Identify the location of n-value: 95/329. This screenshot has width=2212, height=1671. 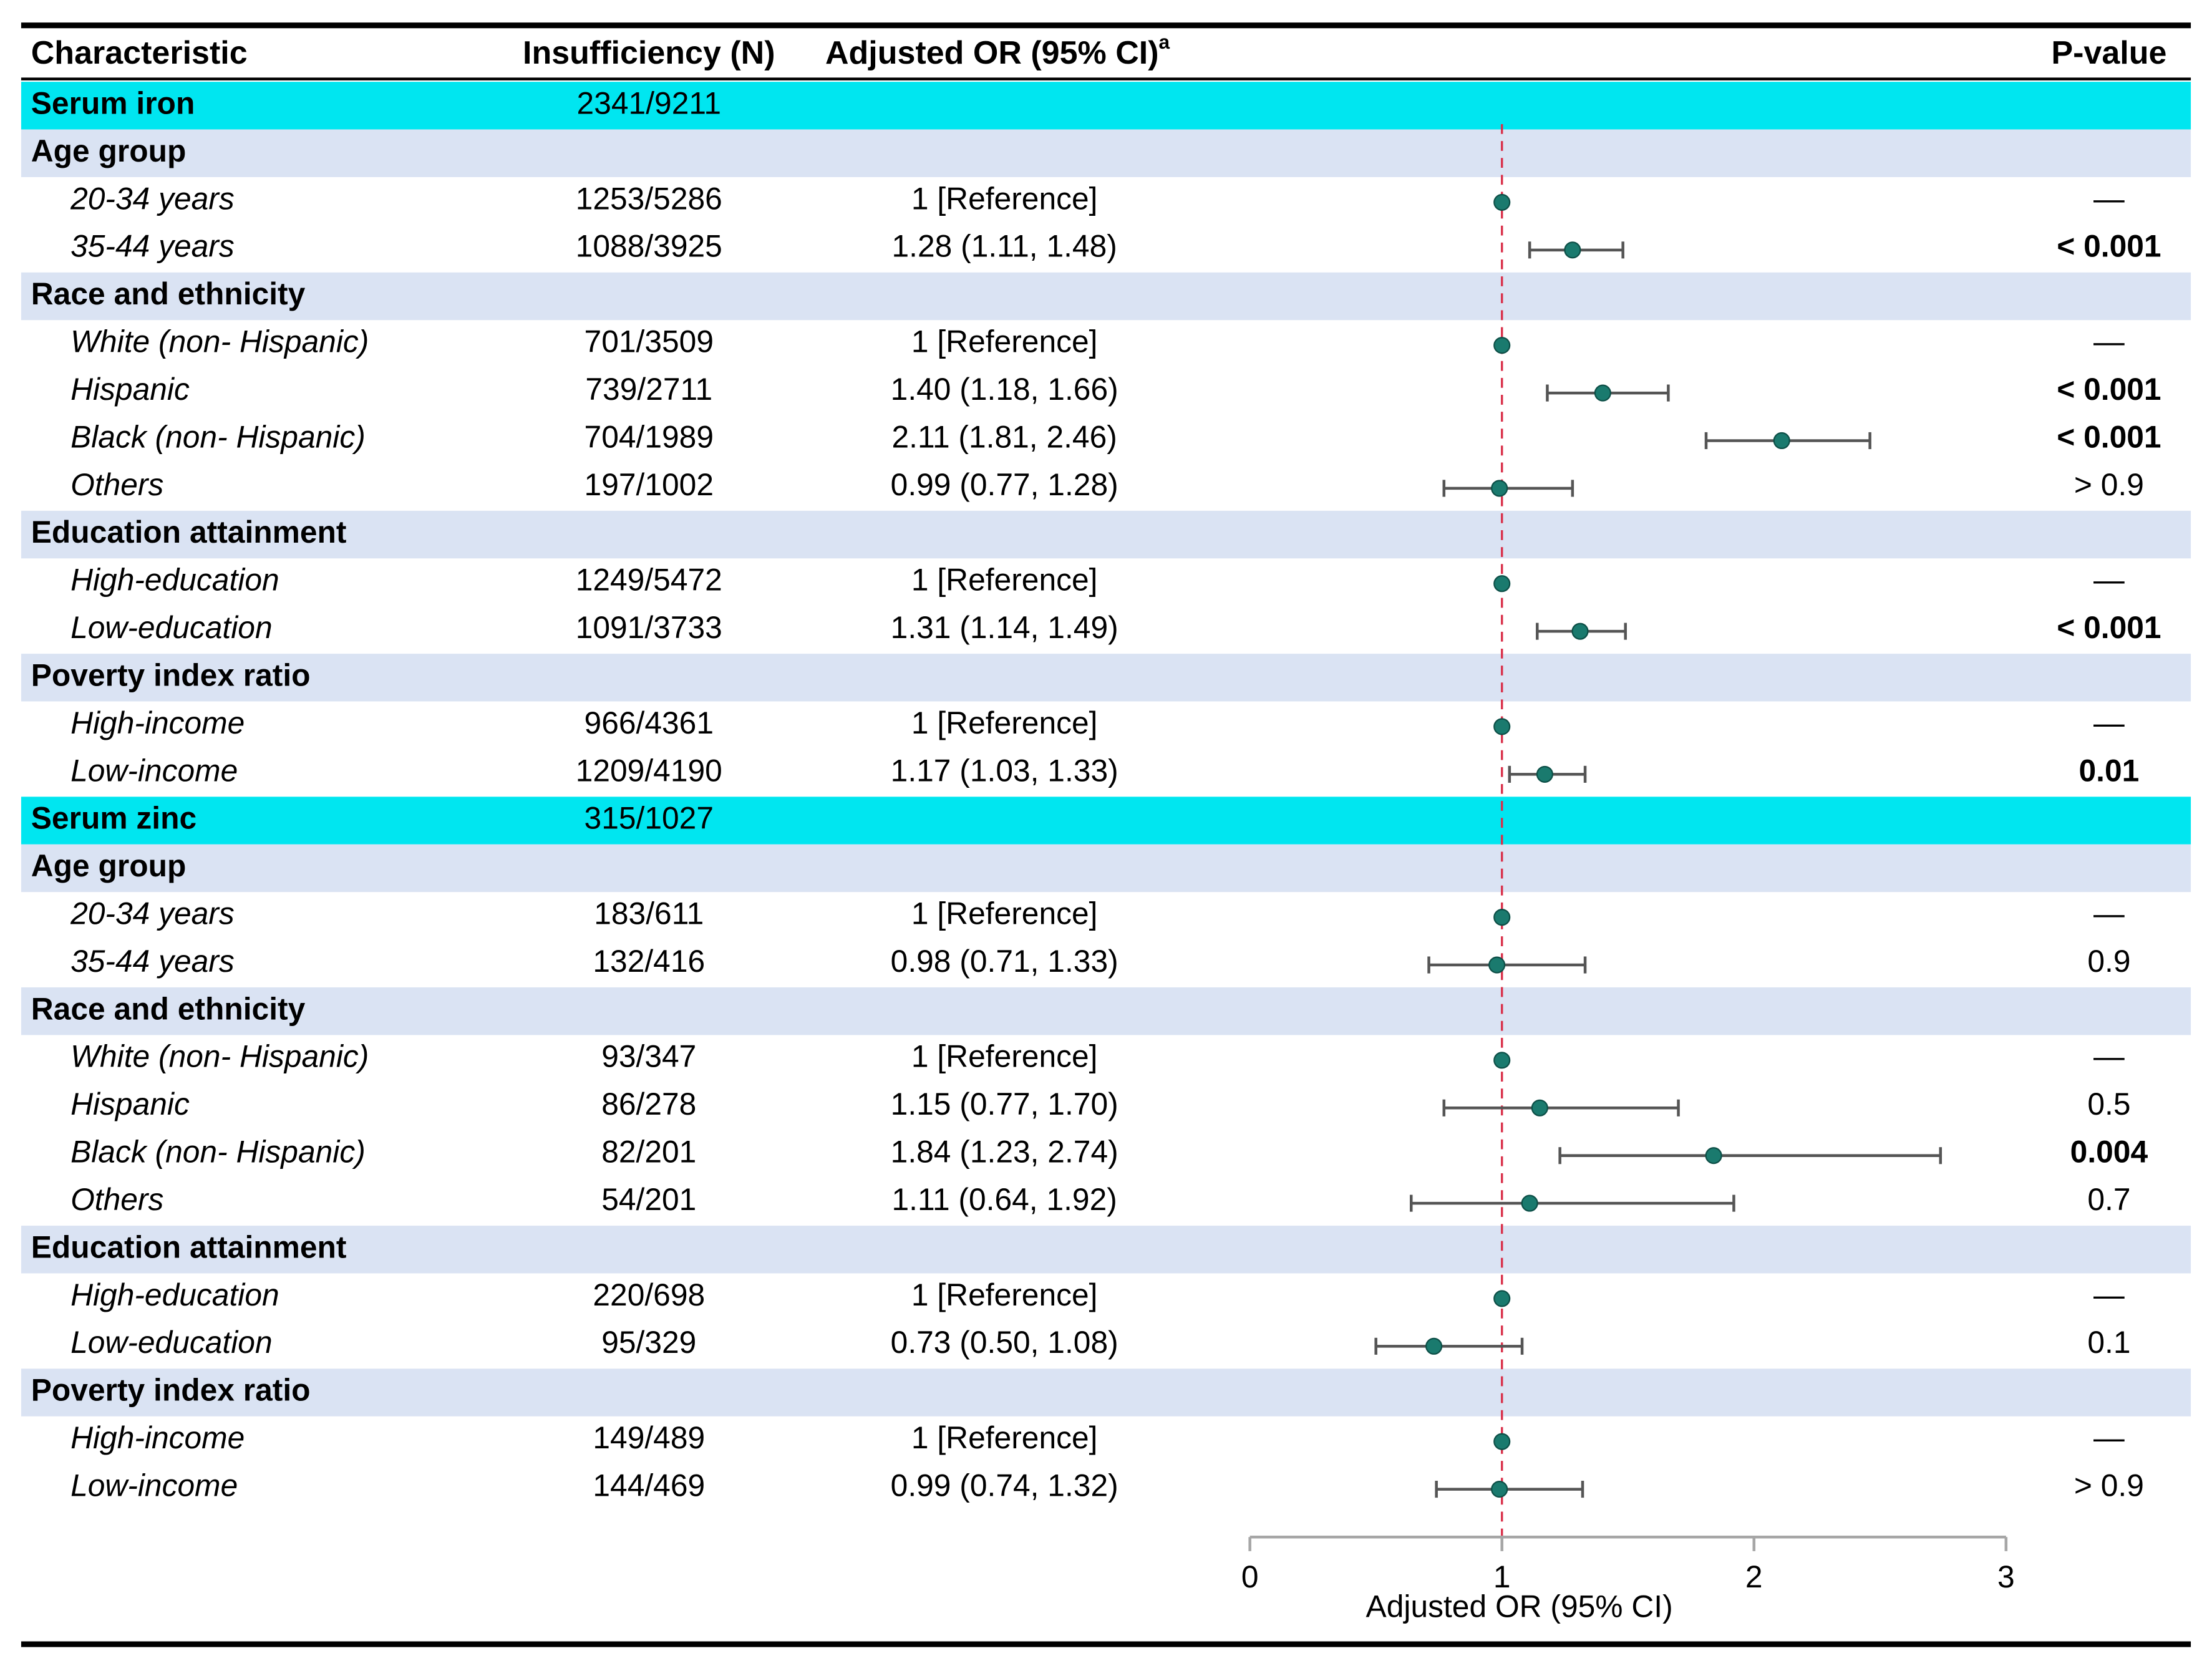
(649, 1342).